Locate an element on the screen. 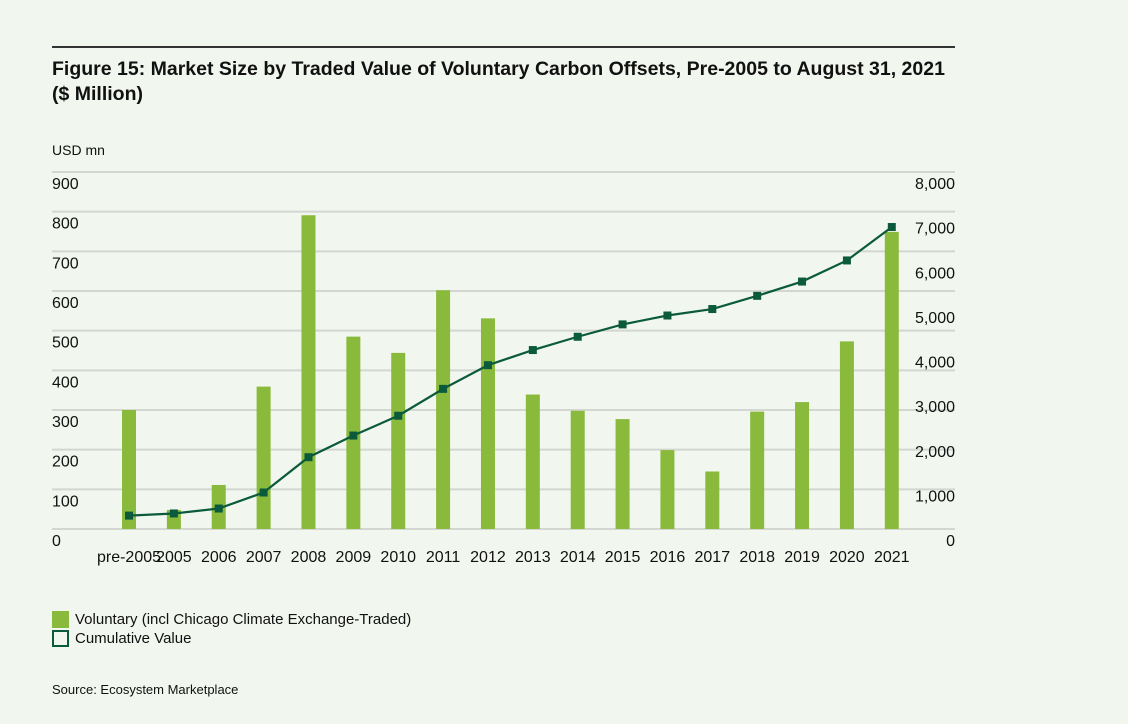 The image size is (1128, 724). x-axis-tick-label: pre-2005 is located at coordinates (129, 557).